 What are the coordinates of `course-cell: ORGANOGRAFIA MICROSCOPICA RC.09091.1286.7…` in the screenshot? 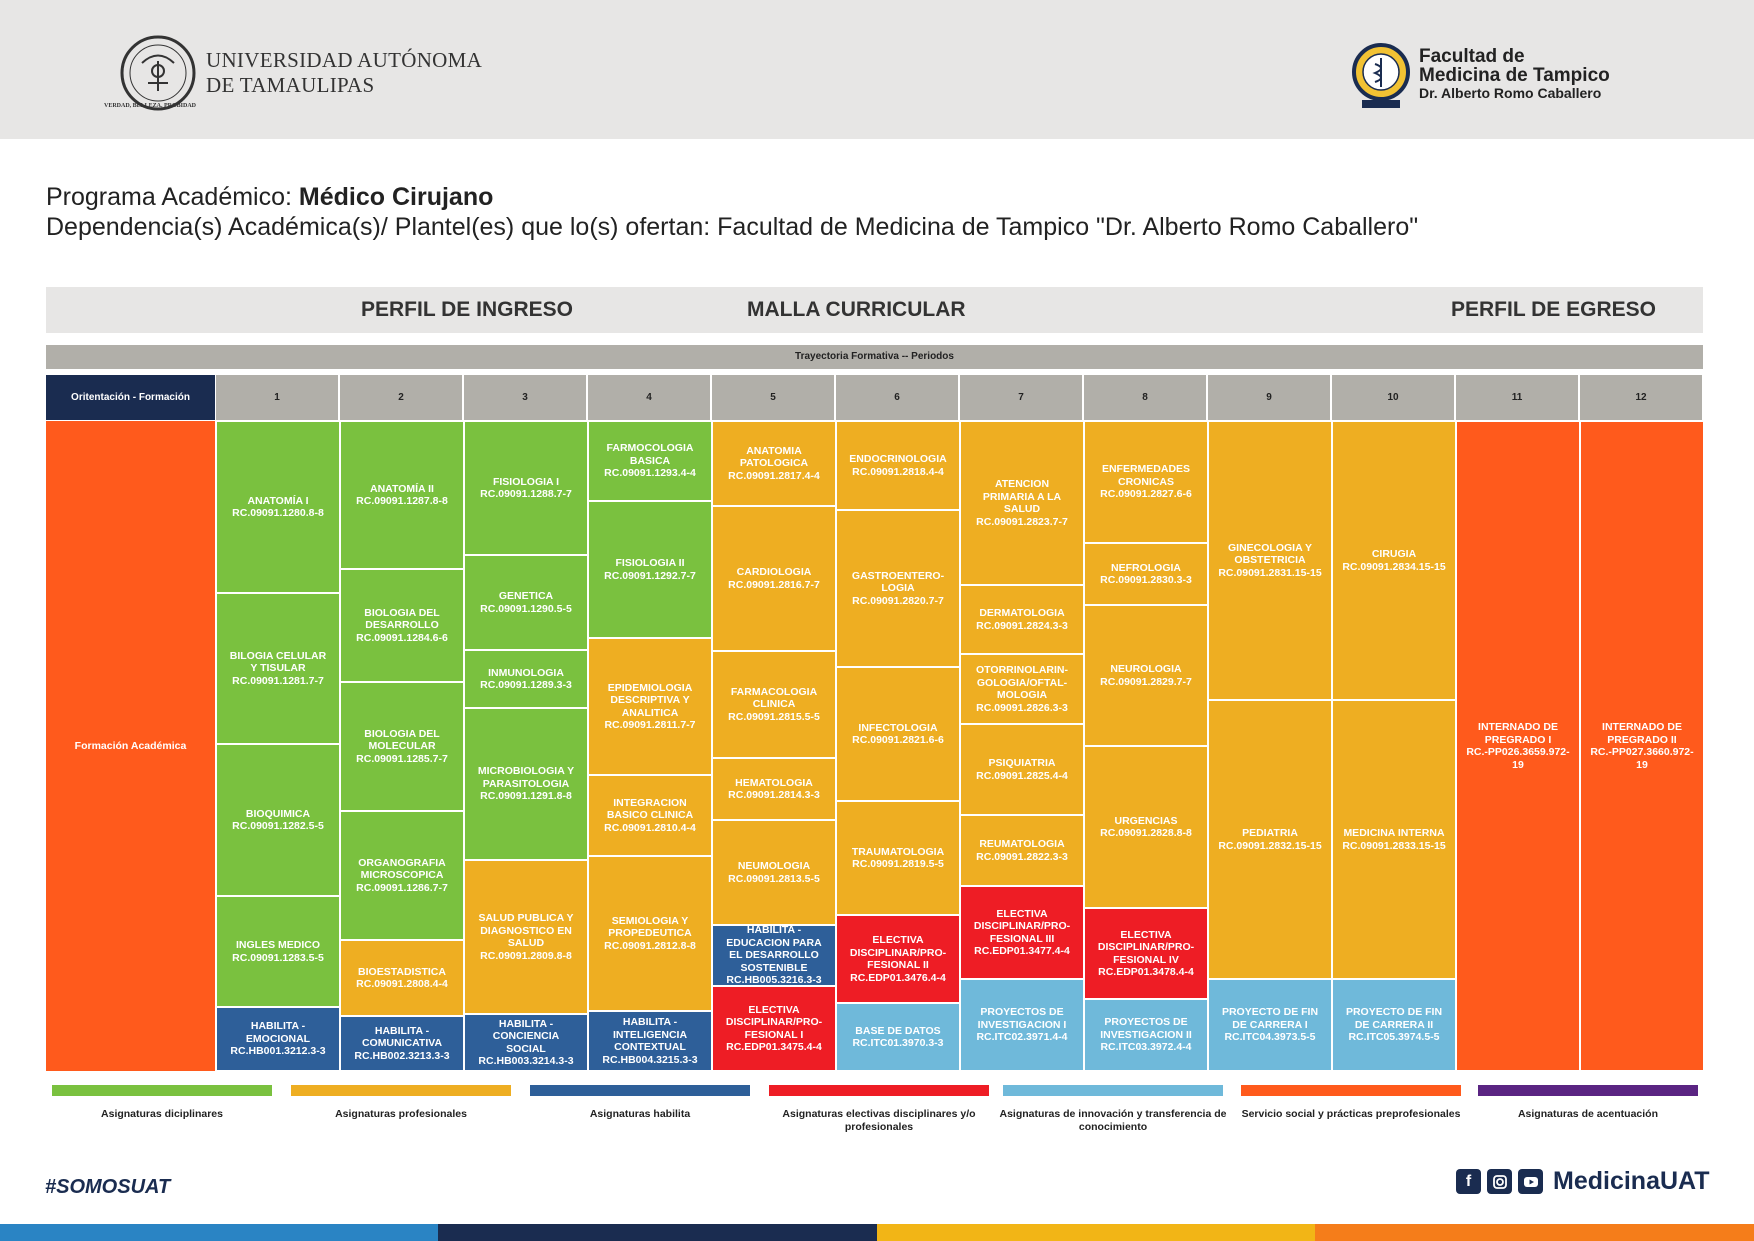 It's located at (402, 875).